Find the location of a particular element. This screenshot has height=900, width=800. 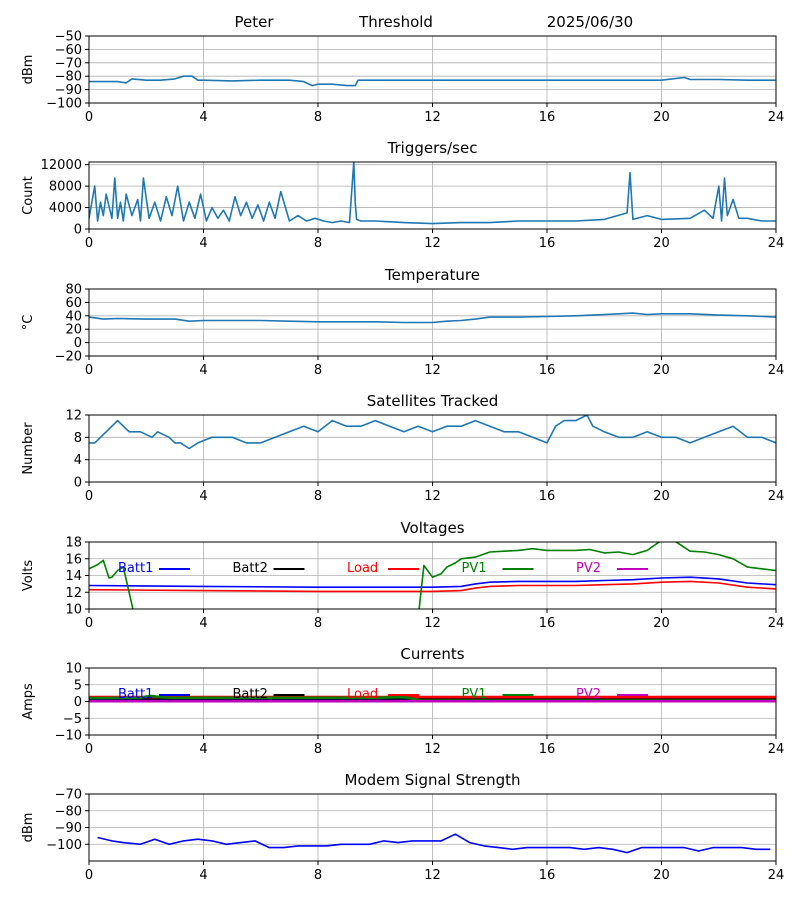

y-tick-label: 8000 is located at coordinates (65, 187).